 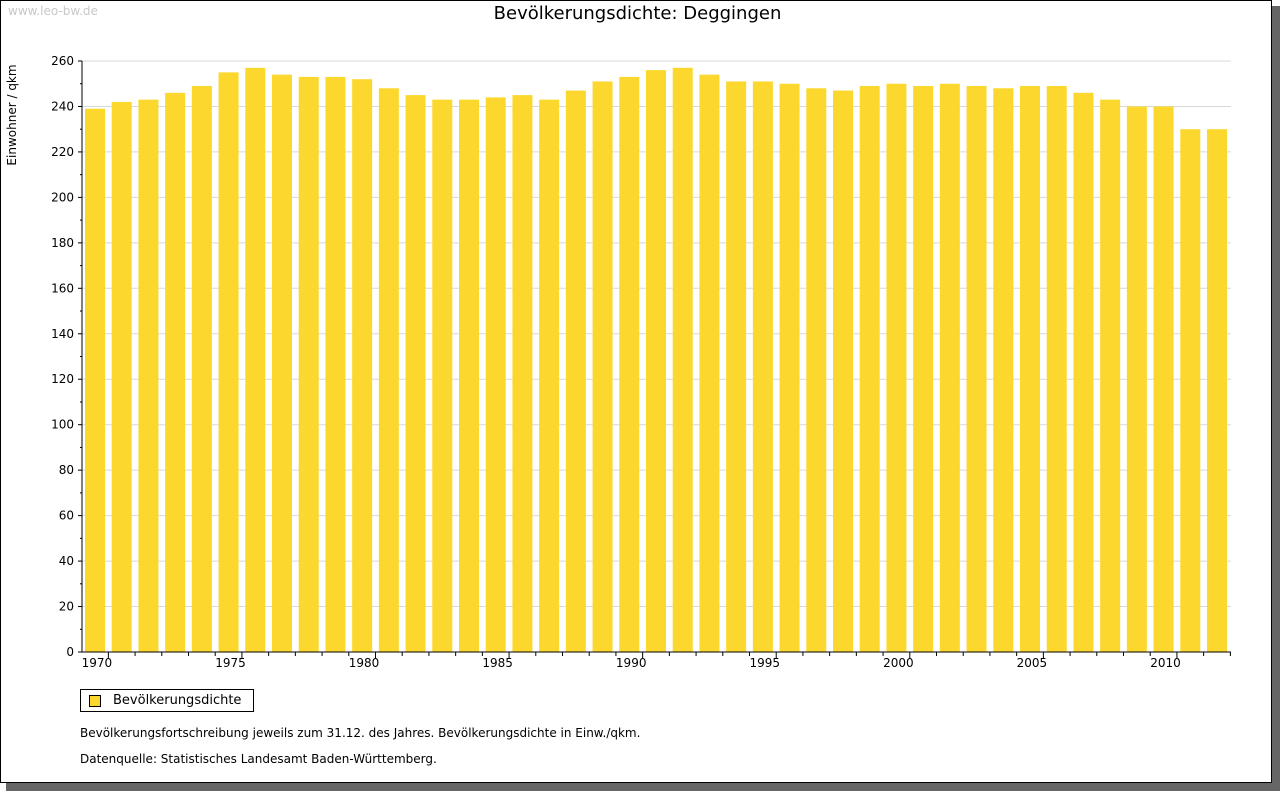 I want to click on bar-1981, so click(x=388, y=370).